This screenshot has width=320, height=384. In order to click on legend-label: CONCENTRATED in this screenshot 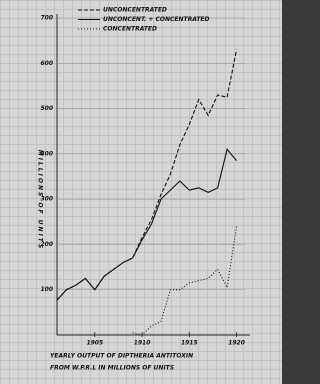, I will do `click(130, 29)`.